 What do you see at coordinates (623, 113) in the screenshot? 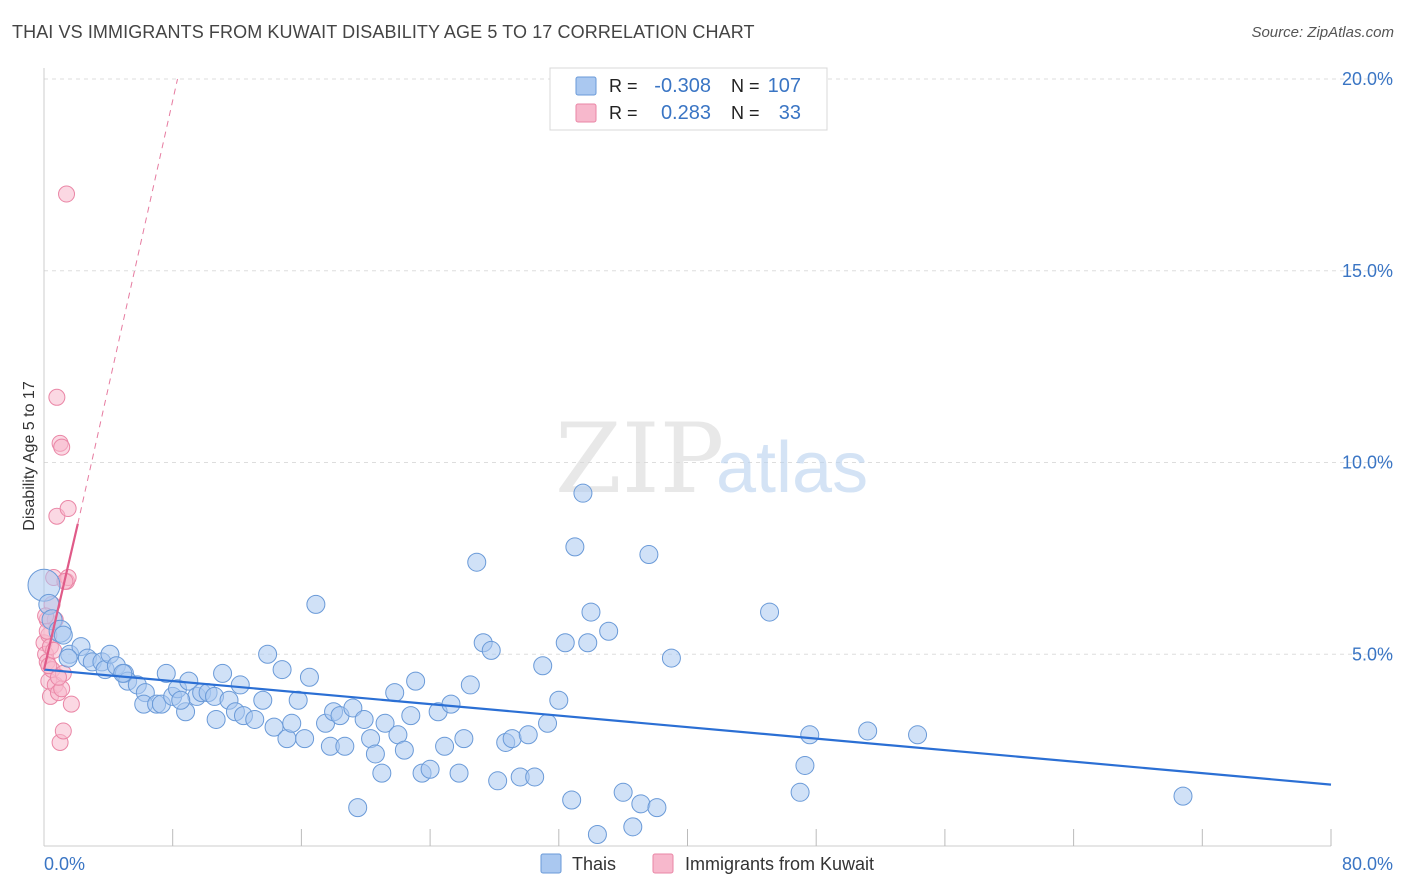
I see `kuwait-r-label: R =` at bounding box center [623, 113].